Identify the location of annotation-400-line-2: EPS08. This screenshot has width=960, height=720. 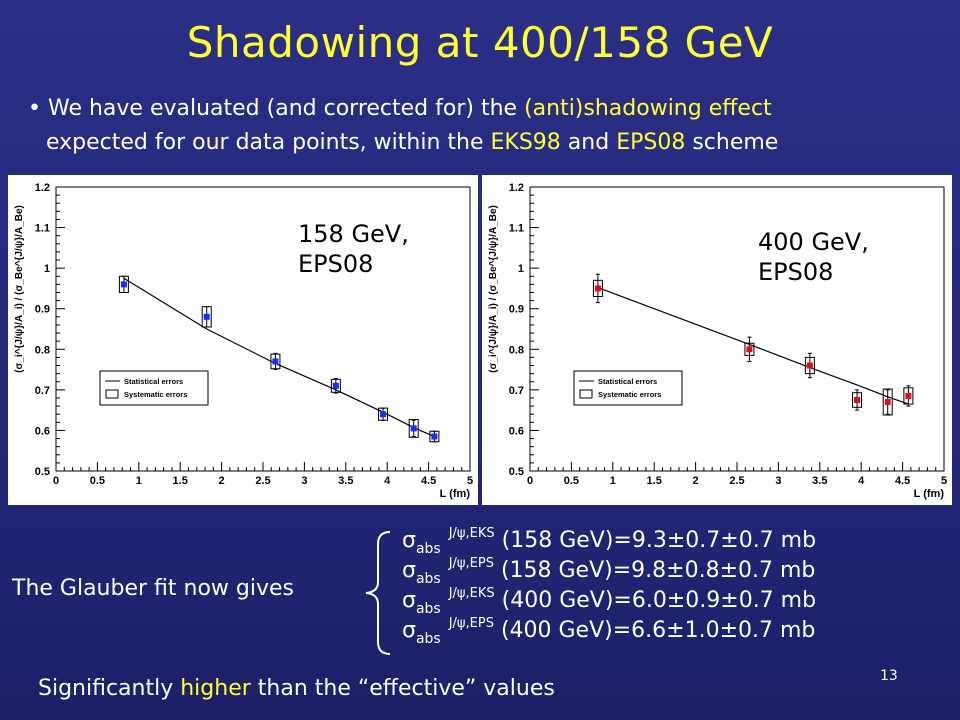
(796, 272).